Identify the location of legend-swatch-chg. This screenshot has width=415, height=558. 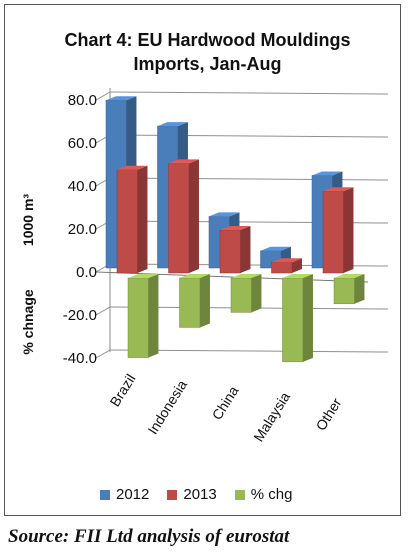
(239, 494).